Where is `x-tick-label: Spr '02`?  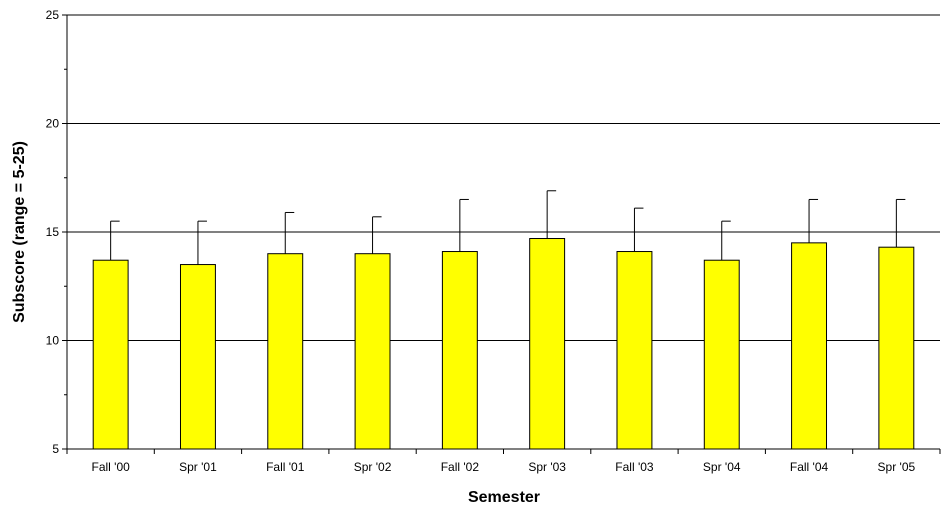
x-tick-label: Spr '02 is located at coordinates (373, 467).